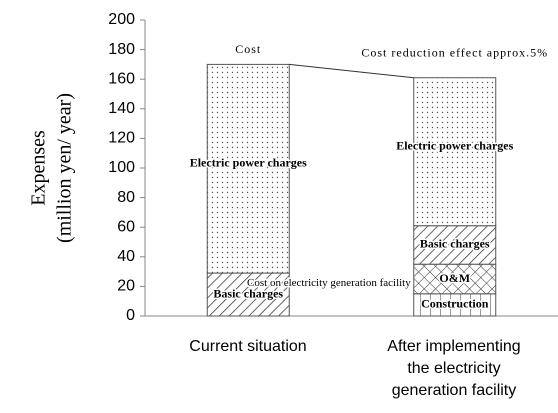  Describe the element at coordinates (121, 49) in the screenshot. I see `y-tick-label: 180` at that location.